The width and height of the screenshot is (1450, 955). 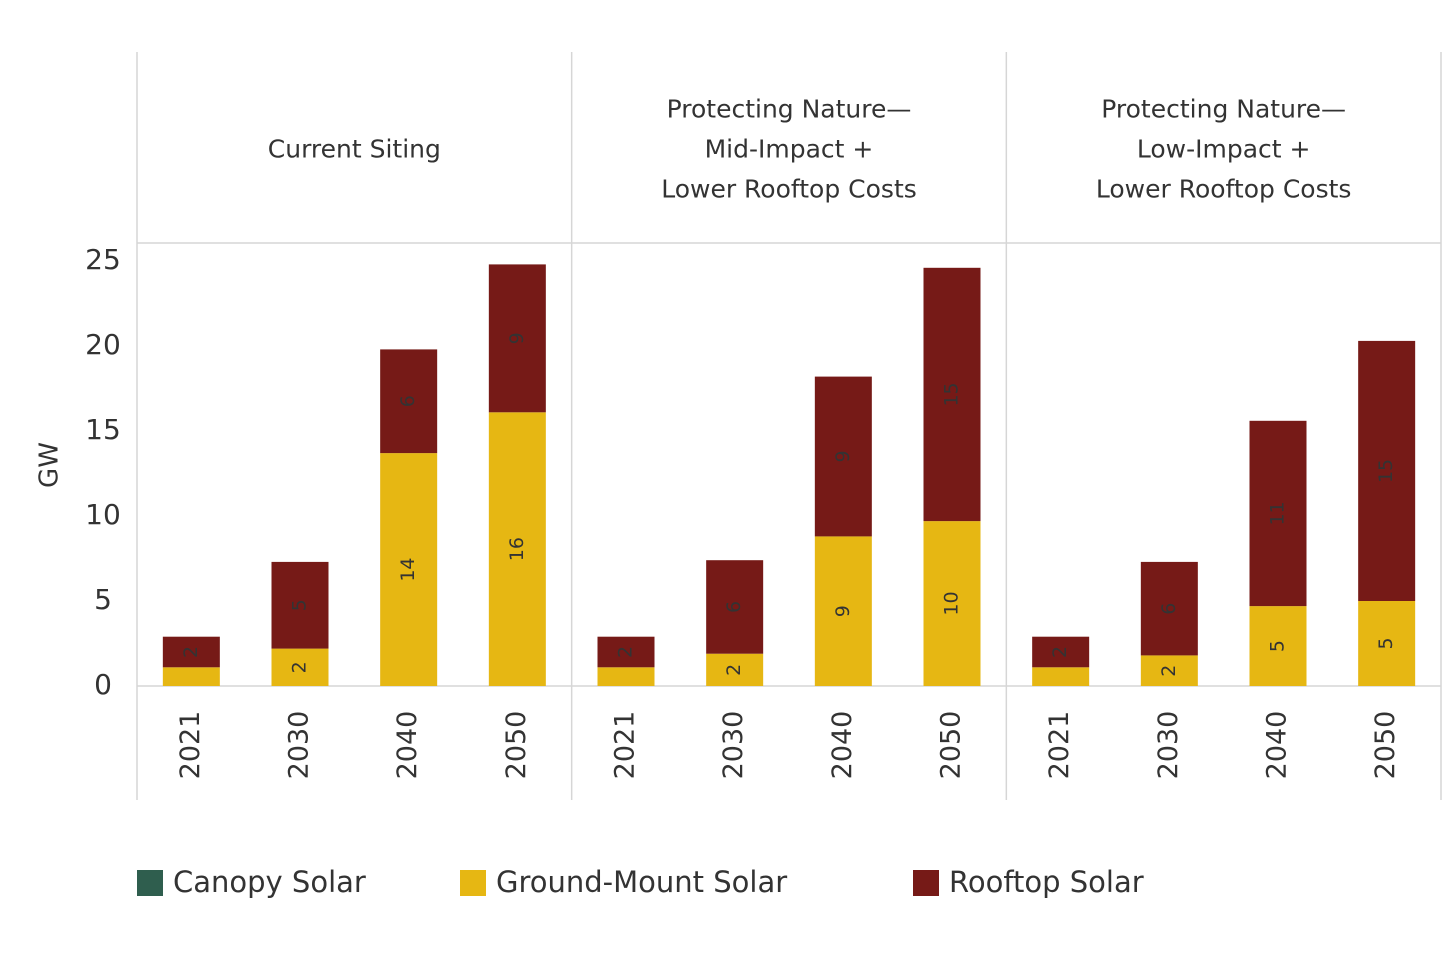 What do you see at coordinates (641, 882) in the screenshot?
I see `legend-label: Ground-Mount Solar` at bounding box center [641, 882].